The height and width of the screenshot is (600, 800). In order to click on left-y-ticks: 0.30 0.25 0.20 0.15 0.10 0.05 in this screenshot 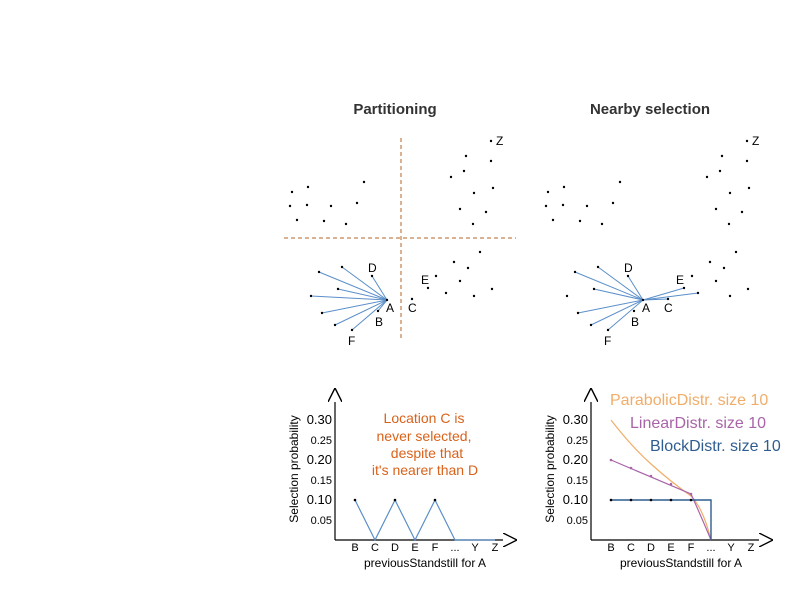, I will do `click(319, 469)`.